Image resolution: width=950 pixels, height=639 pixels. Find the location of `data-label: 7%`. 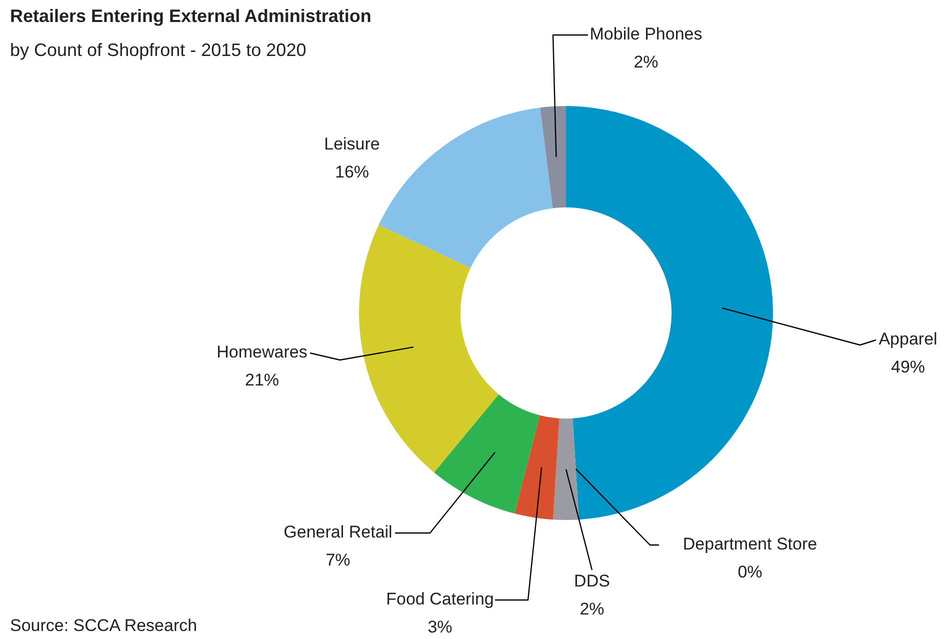

data-label: 7% is located at coordinates (338, 560).